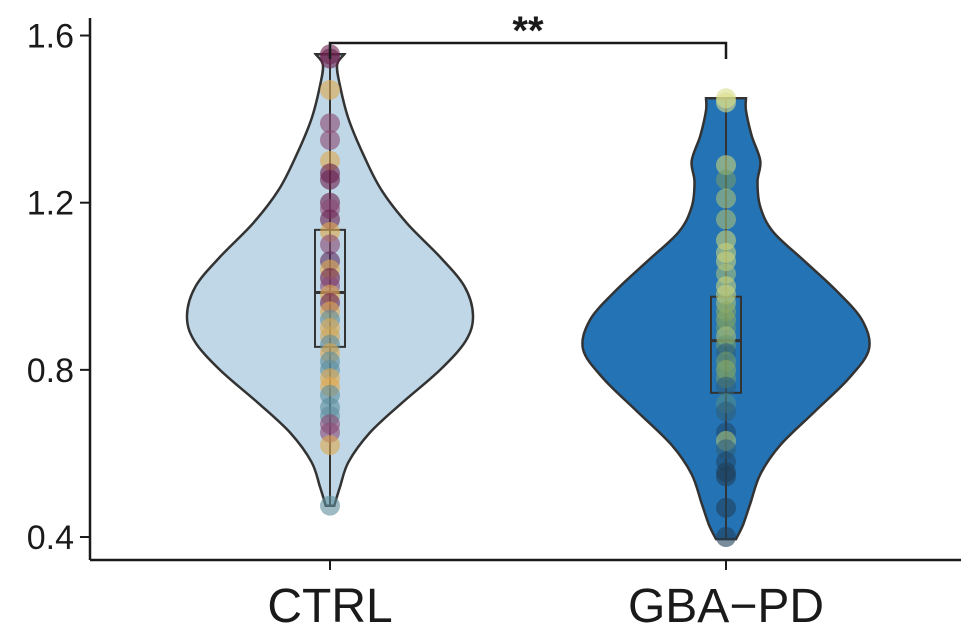  What do you see at coordinates (50, 204) in the screenshot?
I see `y-tick-label: 1.2` at bounding box center [50, 204].